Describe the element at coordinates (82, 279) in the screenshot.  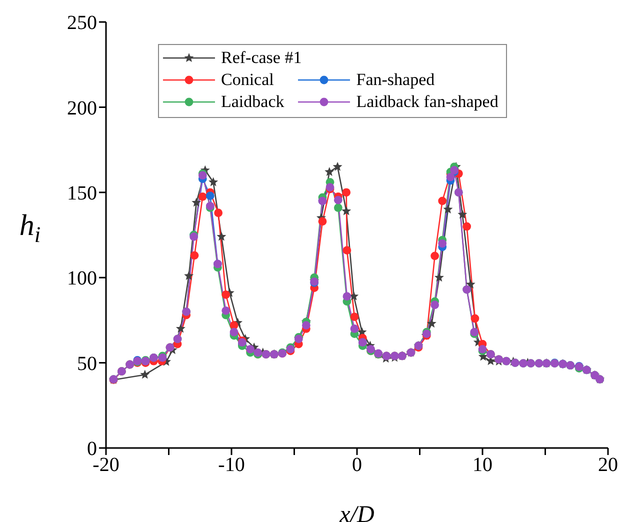
I see `y-tick-label: 100` at that location.